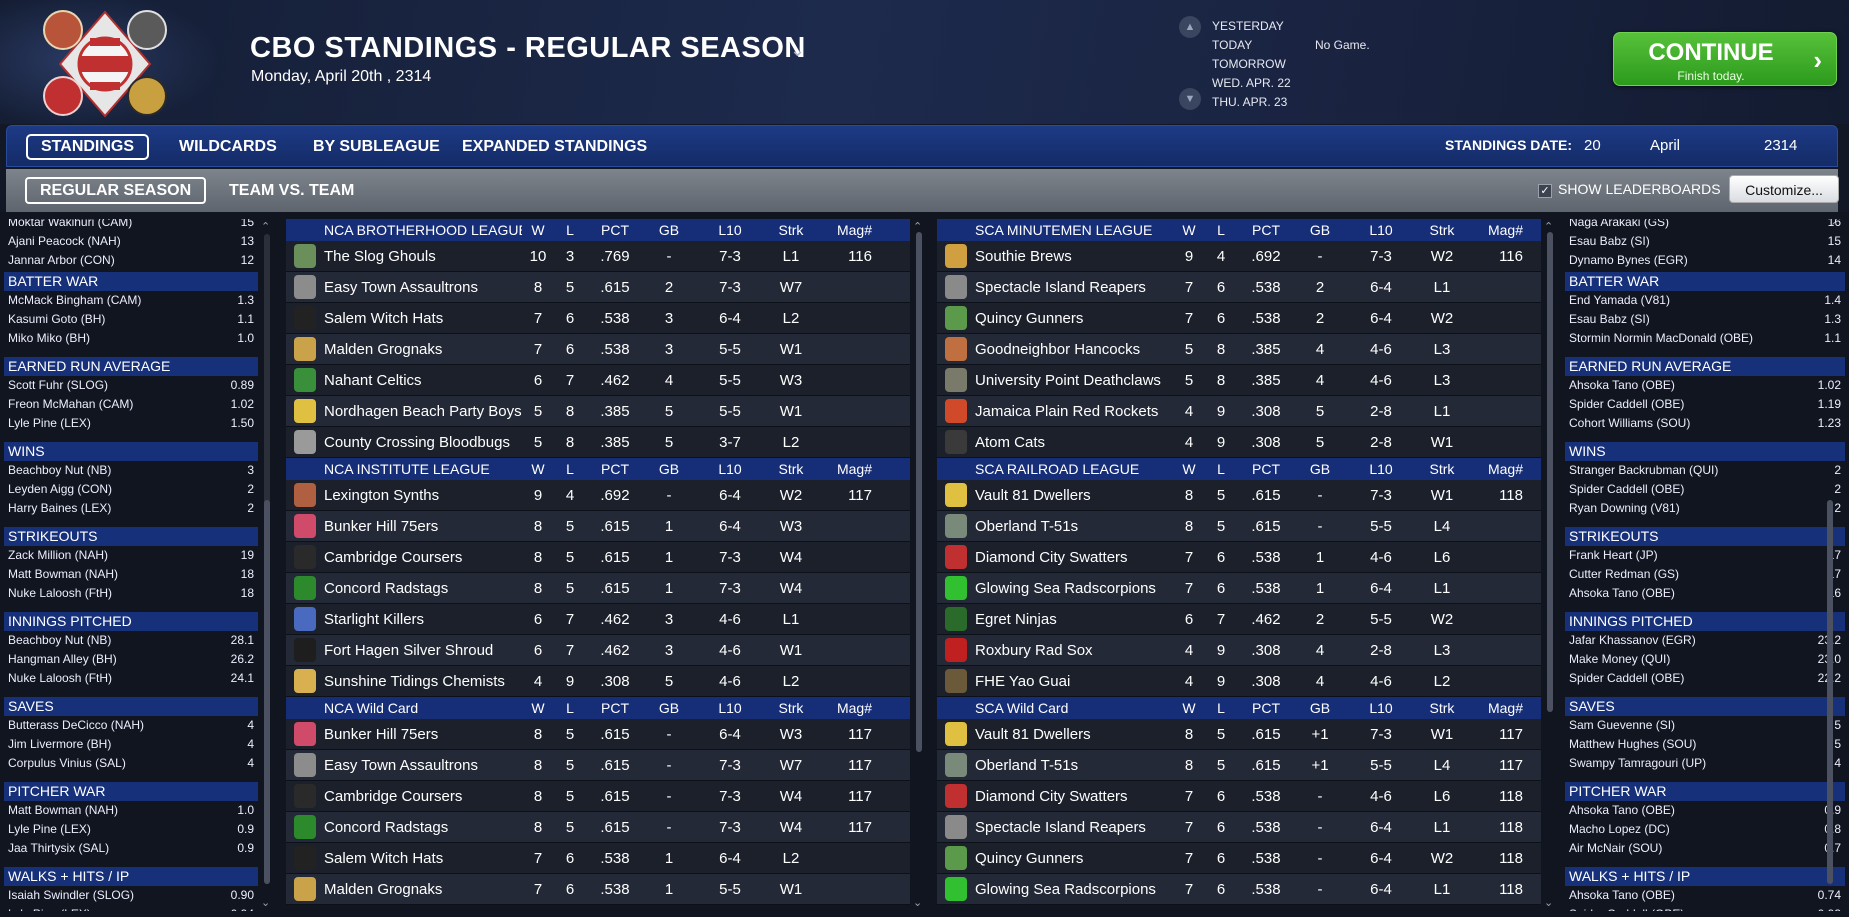 Image resolution: width=1849 pixels, height=917 pixels. What do you see at coordinates (131, 810) in the screenshot?
I see `leaderboard-row: Matt Bowman (NAH) 1.0` at bounding box center [131, 810].